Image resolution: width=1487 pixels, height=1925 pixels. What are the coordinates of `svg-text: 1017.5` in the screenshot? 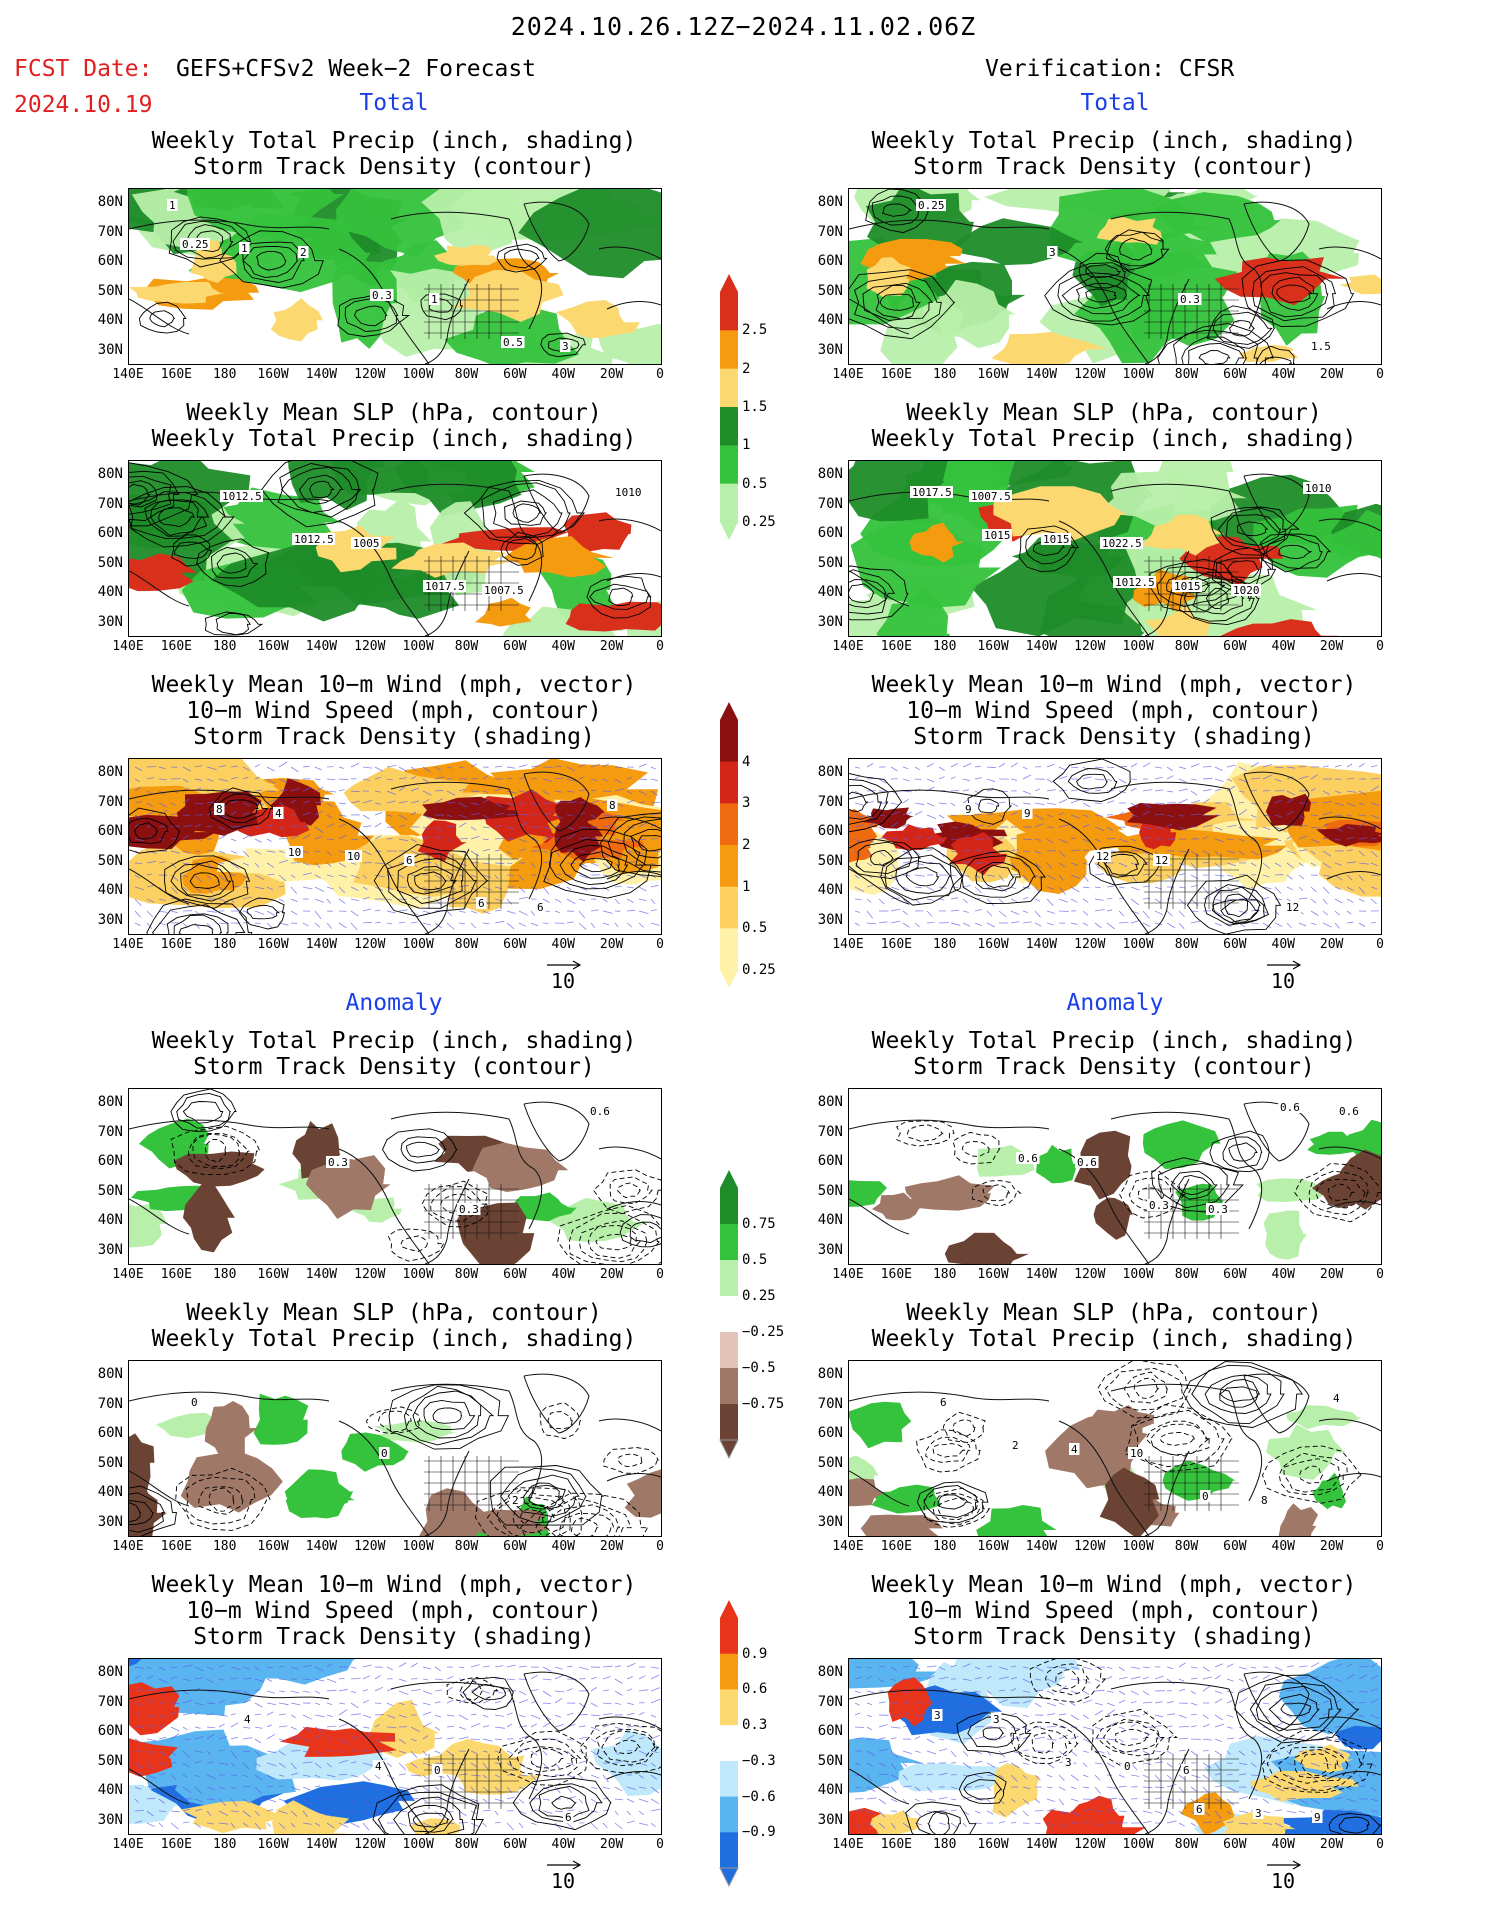 It's located at (932, 492).